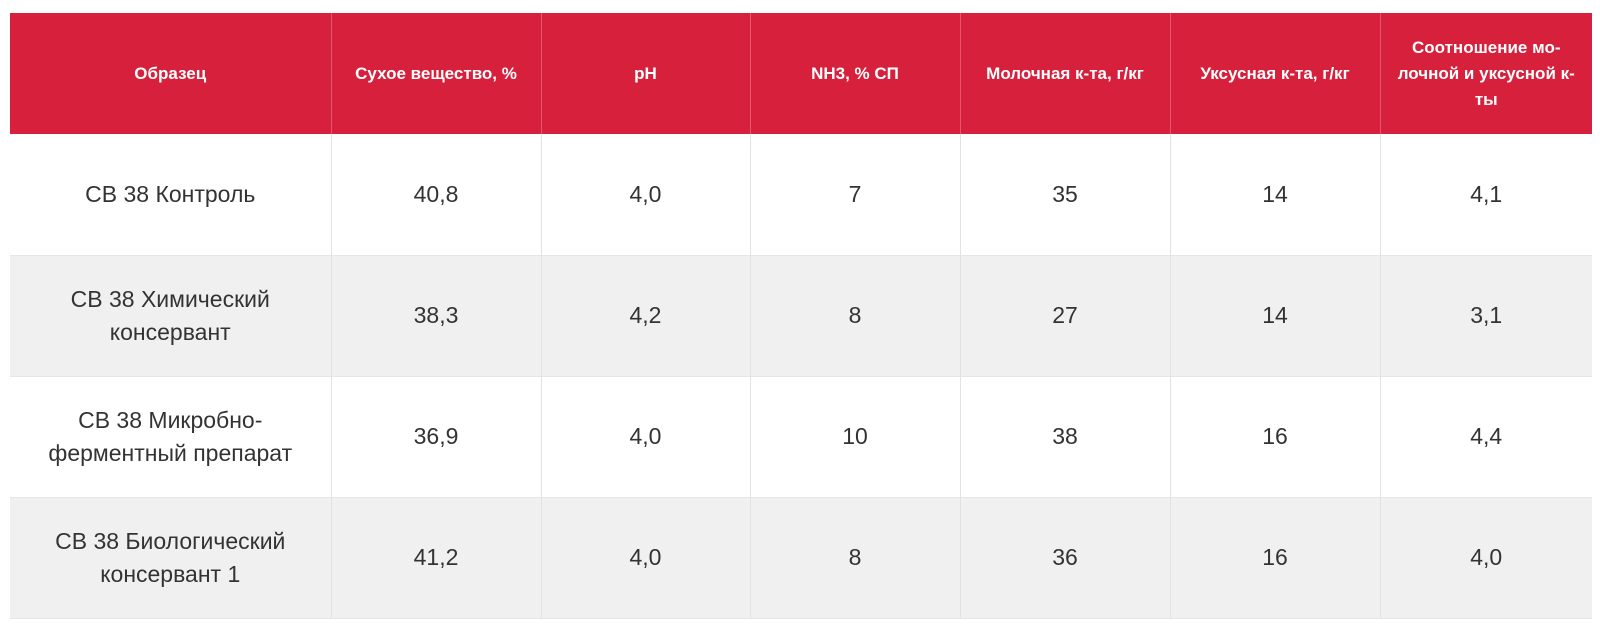 This screenshot has width=1600, height=636. Describe the element at coordinates (1486, 73) in the screenshot. I see `header-acid-ratio: Соотношение мо-лочной и уксусной к-ты` at that location.